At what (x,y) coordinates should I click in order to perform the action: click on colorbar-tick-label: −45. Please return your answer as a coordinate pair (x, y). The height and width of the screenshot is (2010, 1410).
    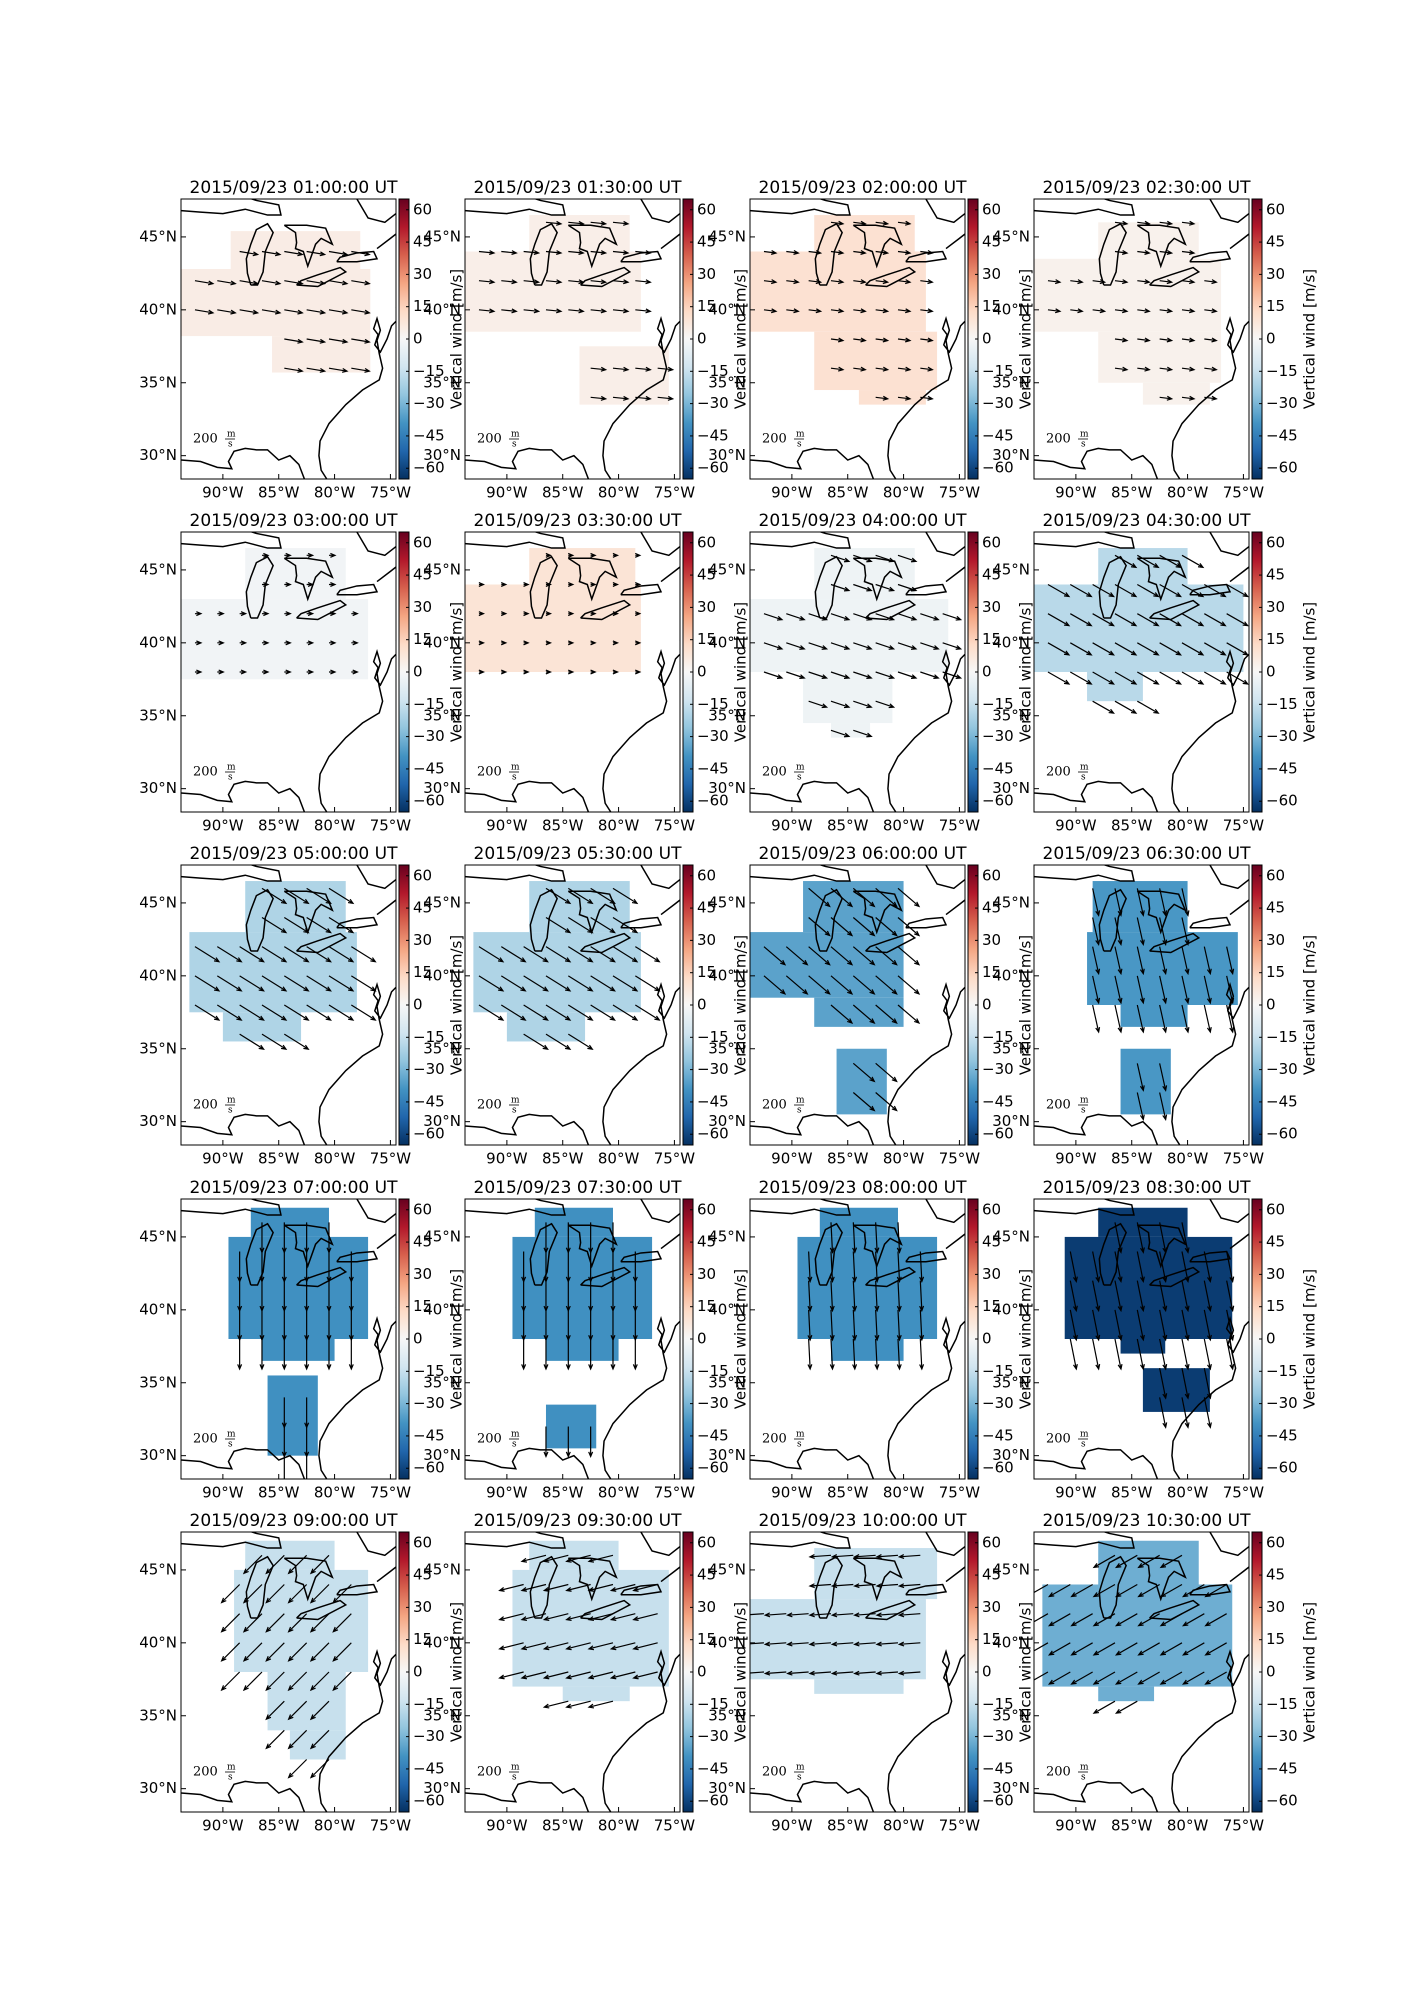
    Looking at the image, I should click on (1282, 1101).